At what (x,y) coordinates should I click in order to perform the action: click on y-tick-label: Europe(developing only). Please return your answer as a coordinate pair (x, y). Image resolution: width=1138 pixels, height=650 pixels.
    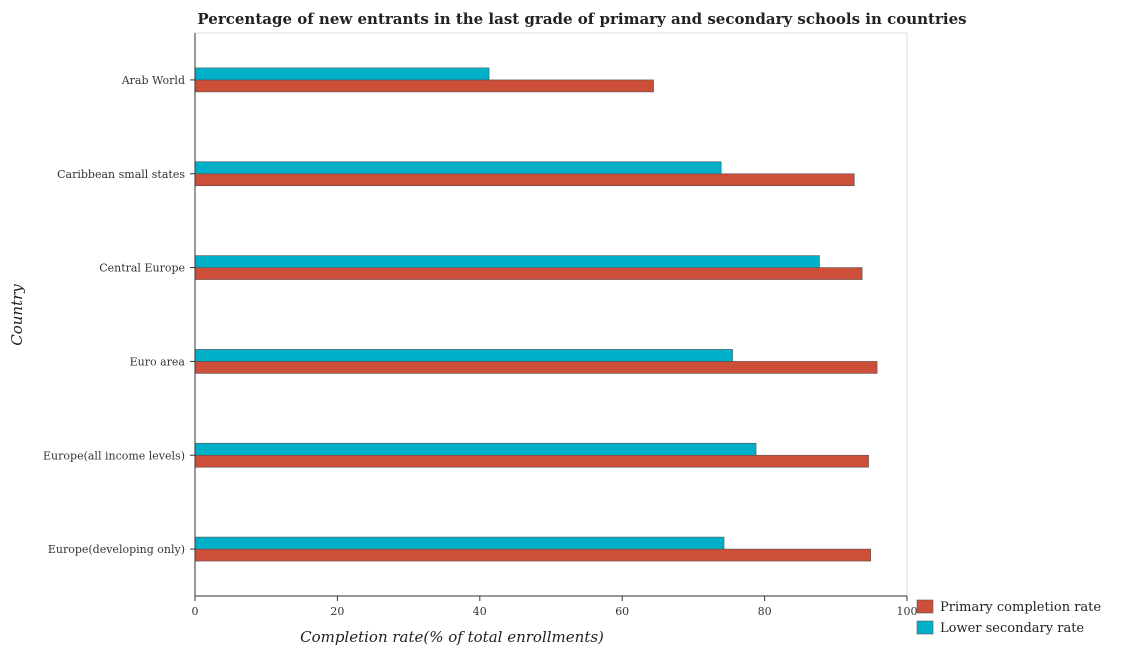
    Looking at the image, I should click on (116, 549).